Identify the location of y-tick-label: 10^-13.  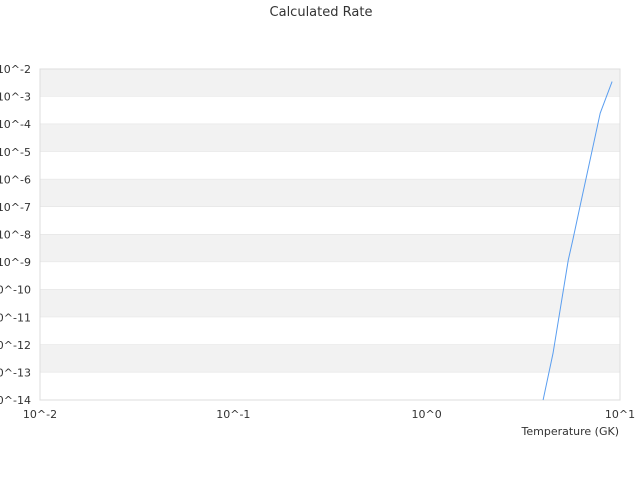
(15, 372).